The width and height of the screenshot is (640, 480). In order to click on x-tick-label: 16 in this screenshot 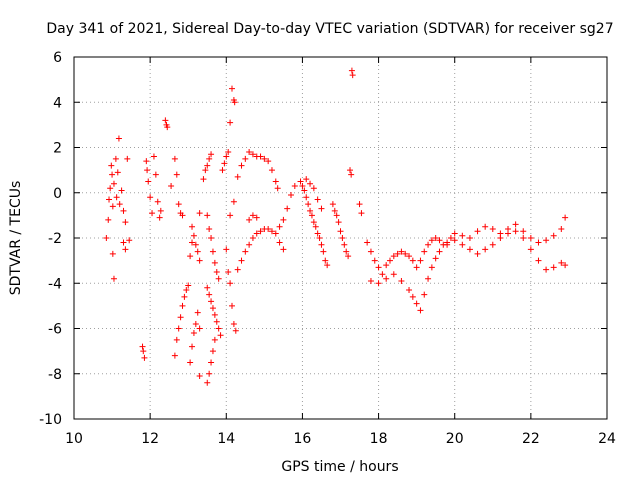, I will do `click(303, 439)`.